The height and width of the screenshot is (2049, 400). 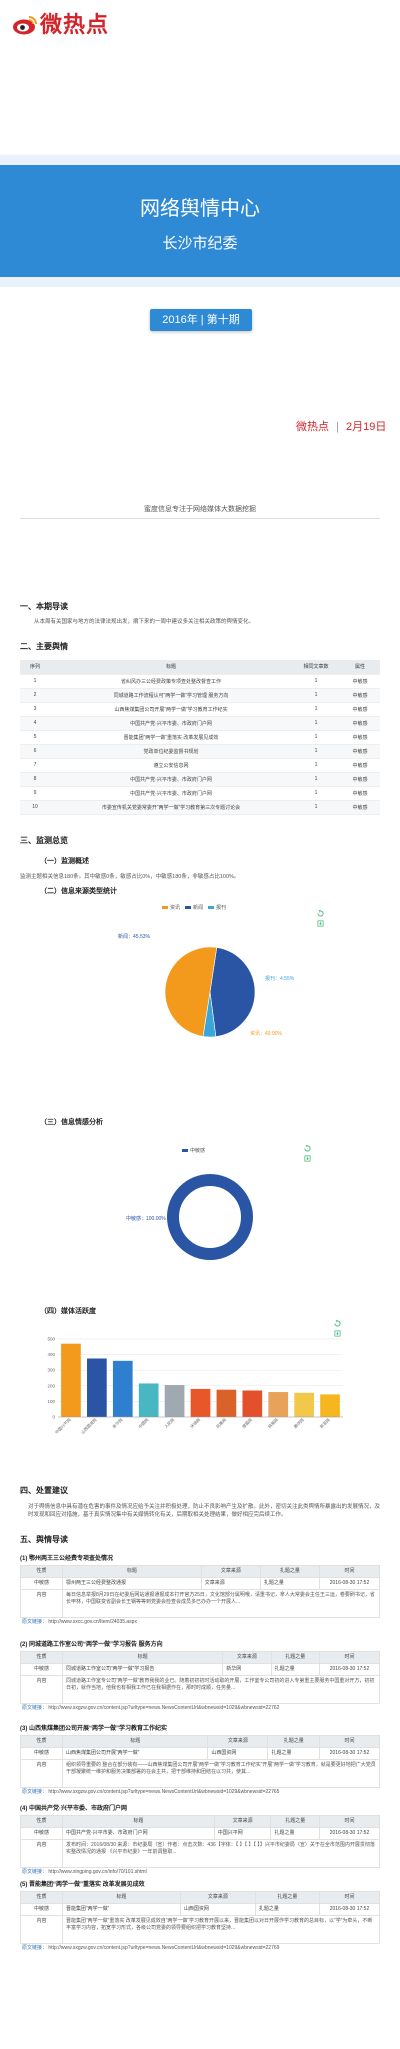 I want to click on news-title: (1) 鄂州两王三公经费专项查处情况, so click(x=67, y=1559).